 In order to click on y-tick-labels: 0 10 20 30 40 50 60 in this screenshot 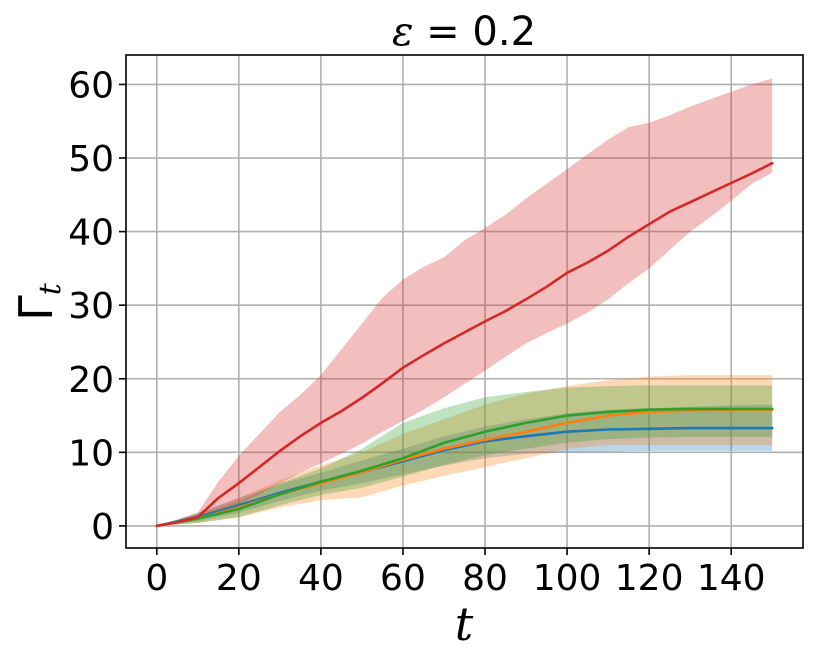, I will do `click(91, 306)`.